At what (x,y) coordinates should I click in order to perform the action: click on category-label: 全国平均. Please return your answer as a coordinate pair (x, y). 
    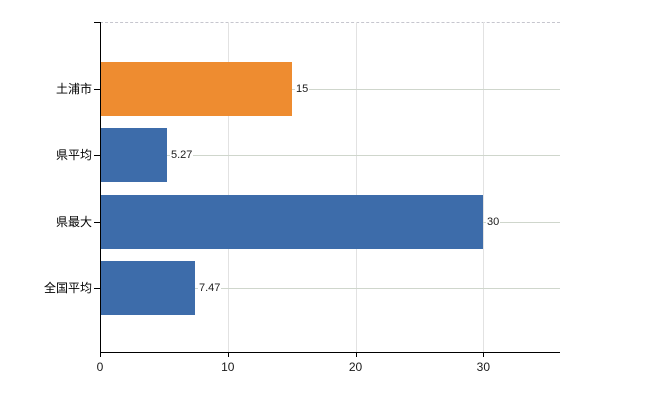
    Looking at the image, I should click on (67, 288).